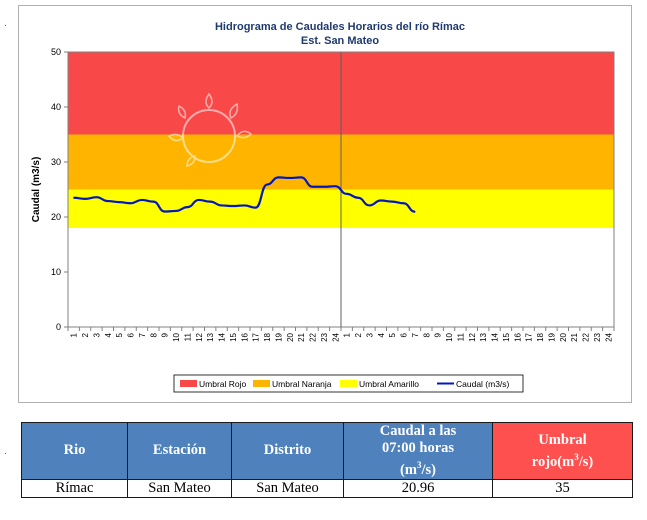 This screenshot has height=520, width=647. Describe the element at coordinates (58, 327) in the screenshot. I see `y-tick-label: 0` at that location.